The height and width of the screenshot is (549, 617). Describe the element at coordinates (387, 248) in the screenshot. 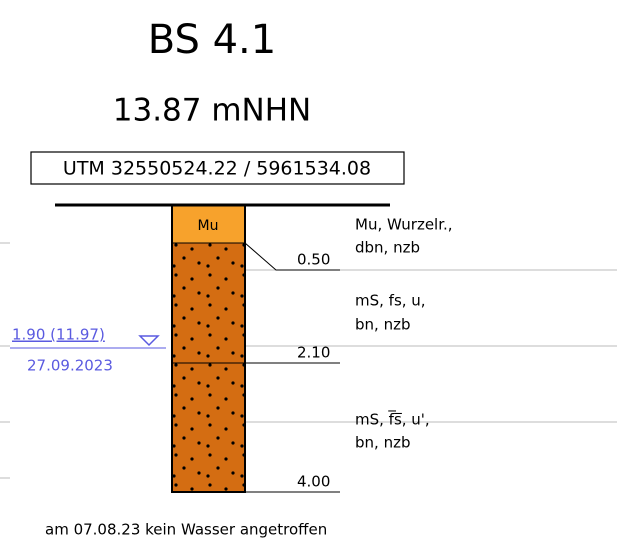

I see `description: dbn, nzb` at that location.